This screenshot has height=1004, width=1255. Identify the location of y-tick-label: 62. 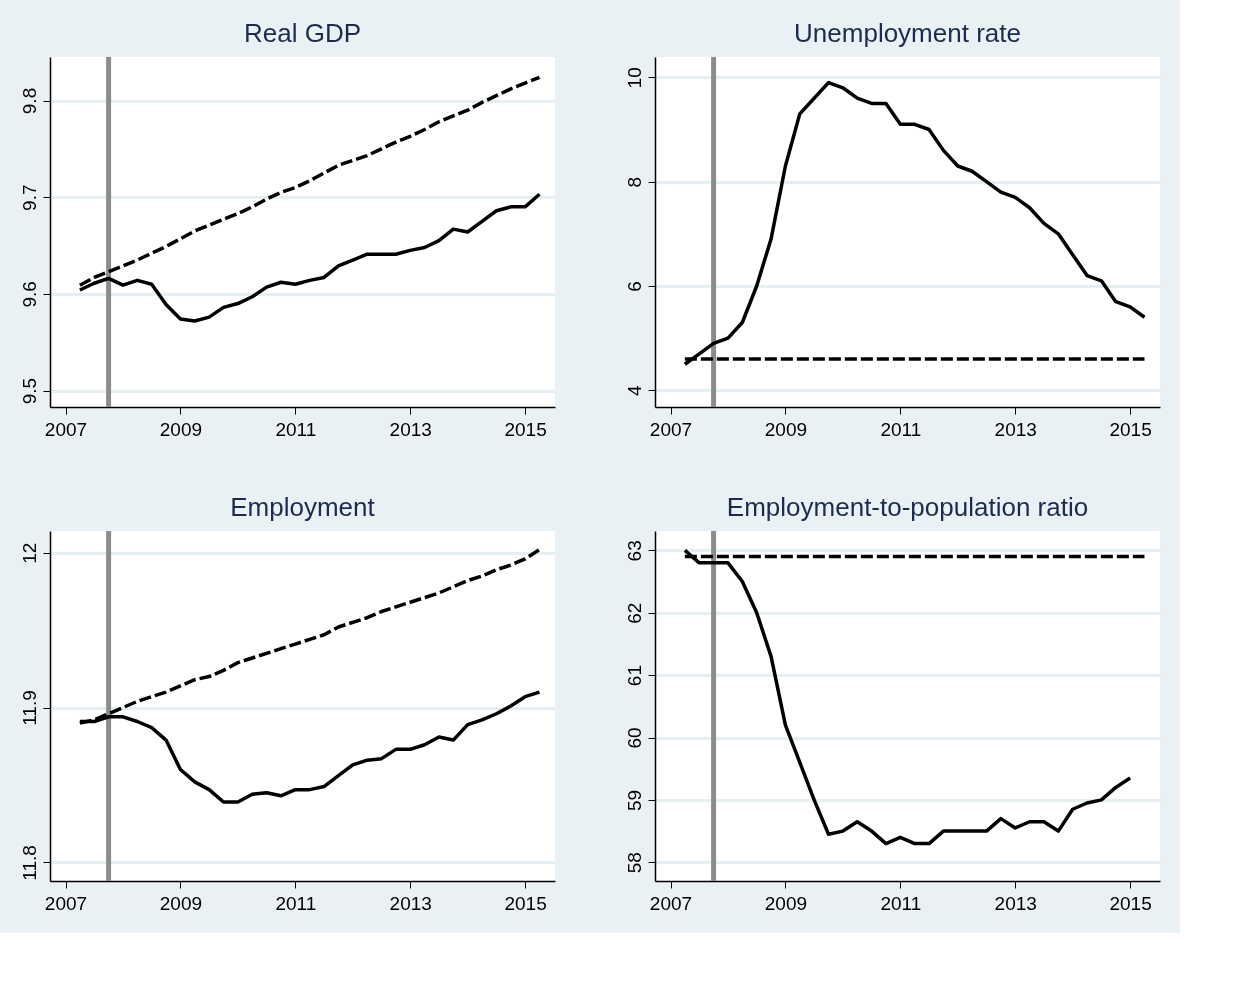
(634, 613).